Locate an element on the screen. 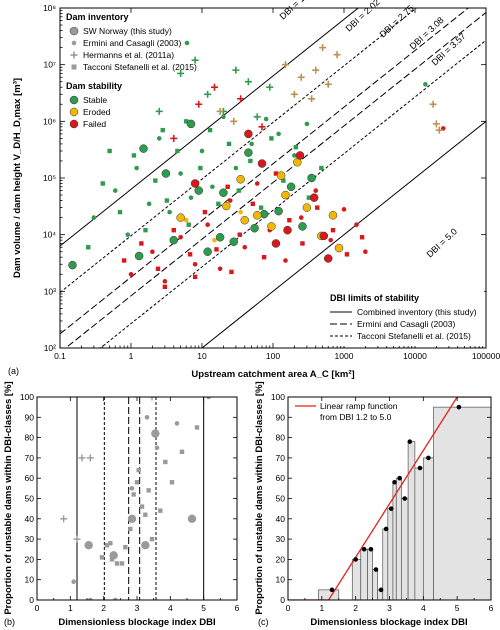  c-x-tick-label: 3 is located at coordinates (389, 608).